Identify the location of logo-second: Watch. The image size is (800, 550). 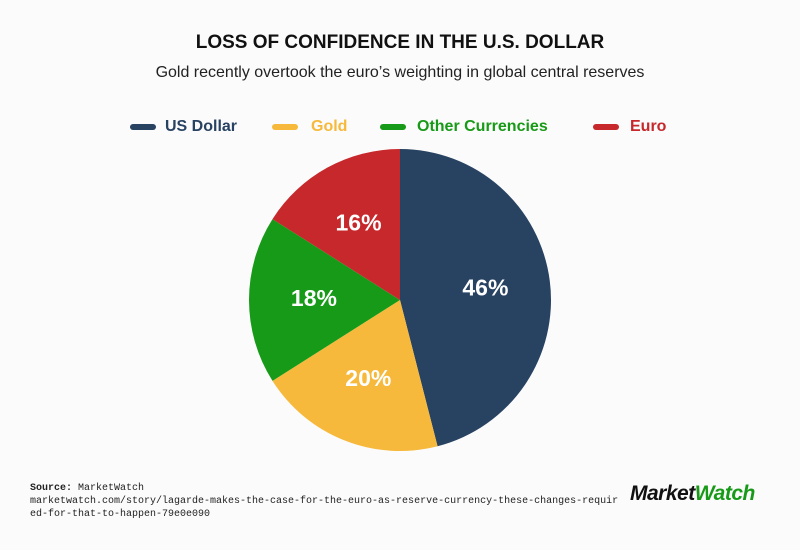
(725, 493).